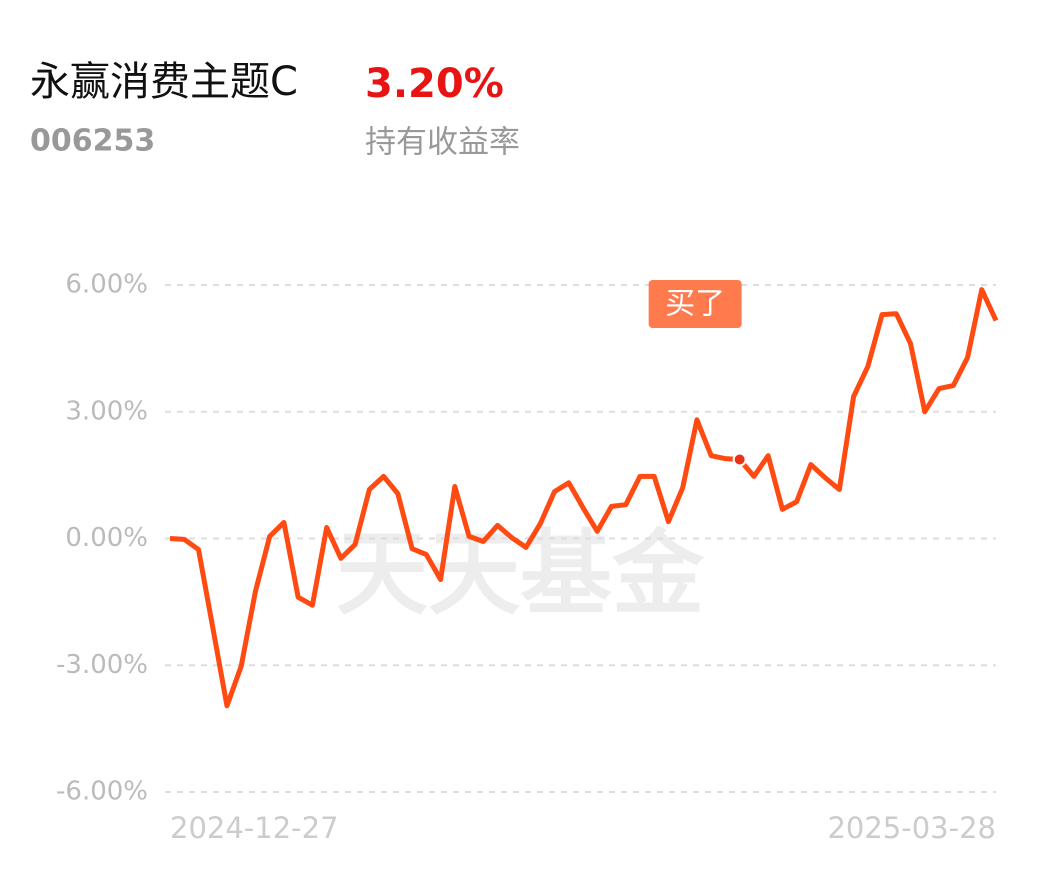 The width and height of the screenshot is (1043, 874). What do you see at coordinates (520, 573) in the screenshot?
I see `watermark: 天天基金` at bounding box center [520, 573].